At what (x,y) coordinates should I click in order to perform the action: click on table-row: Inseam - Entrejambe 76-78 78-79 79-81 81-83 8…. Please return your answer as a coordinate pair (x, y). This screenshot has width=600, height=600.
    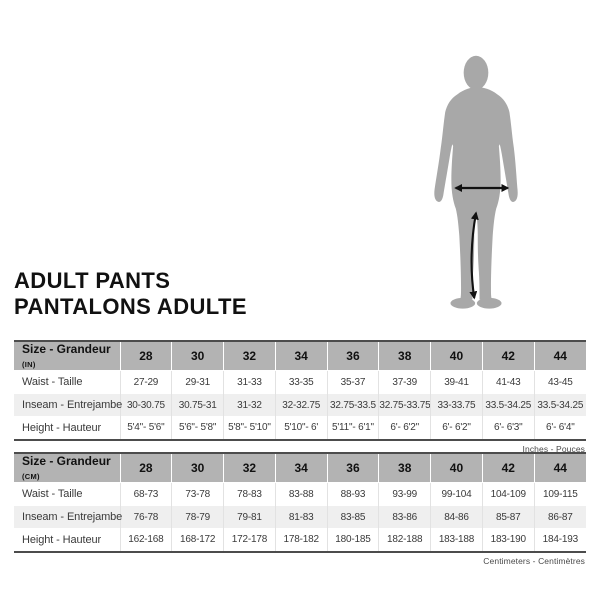
    Looking at the image, I should click on (300, 517).